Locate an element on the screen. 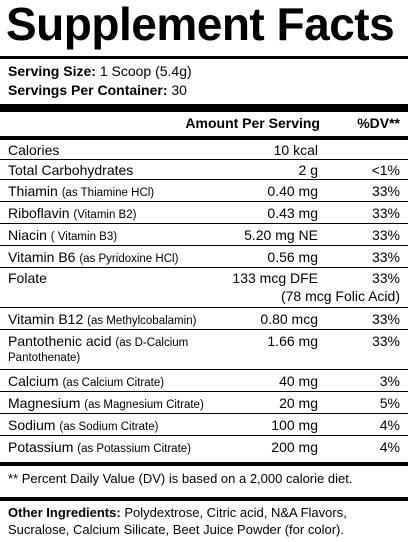 This screenshot has width=408, height=542. nutrient-amount: 0.43 mg is located at coordinates (292, 213).